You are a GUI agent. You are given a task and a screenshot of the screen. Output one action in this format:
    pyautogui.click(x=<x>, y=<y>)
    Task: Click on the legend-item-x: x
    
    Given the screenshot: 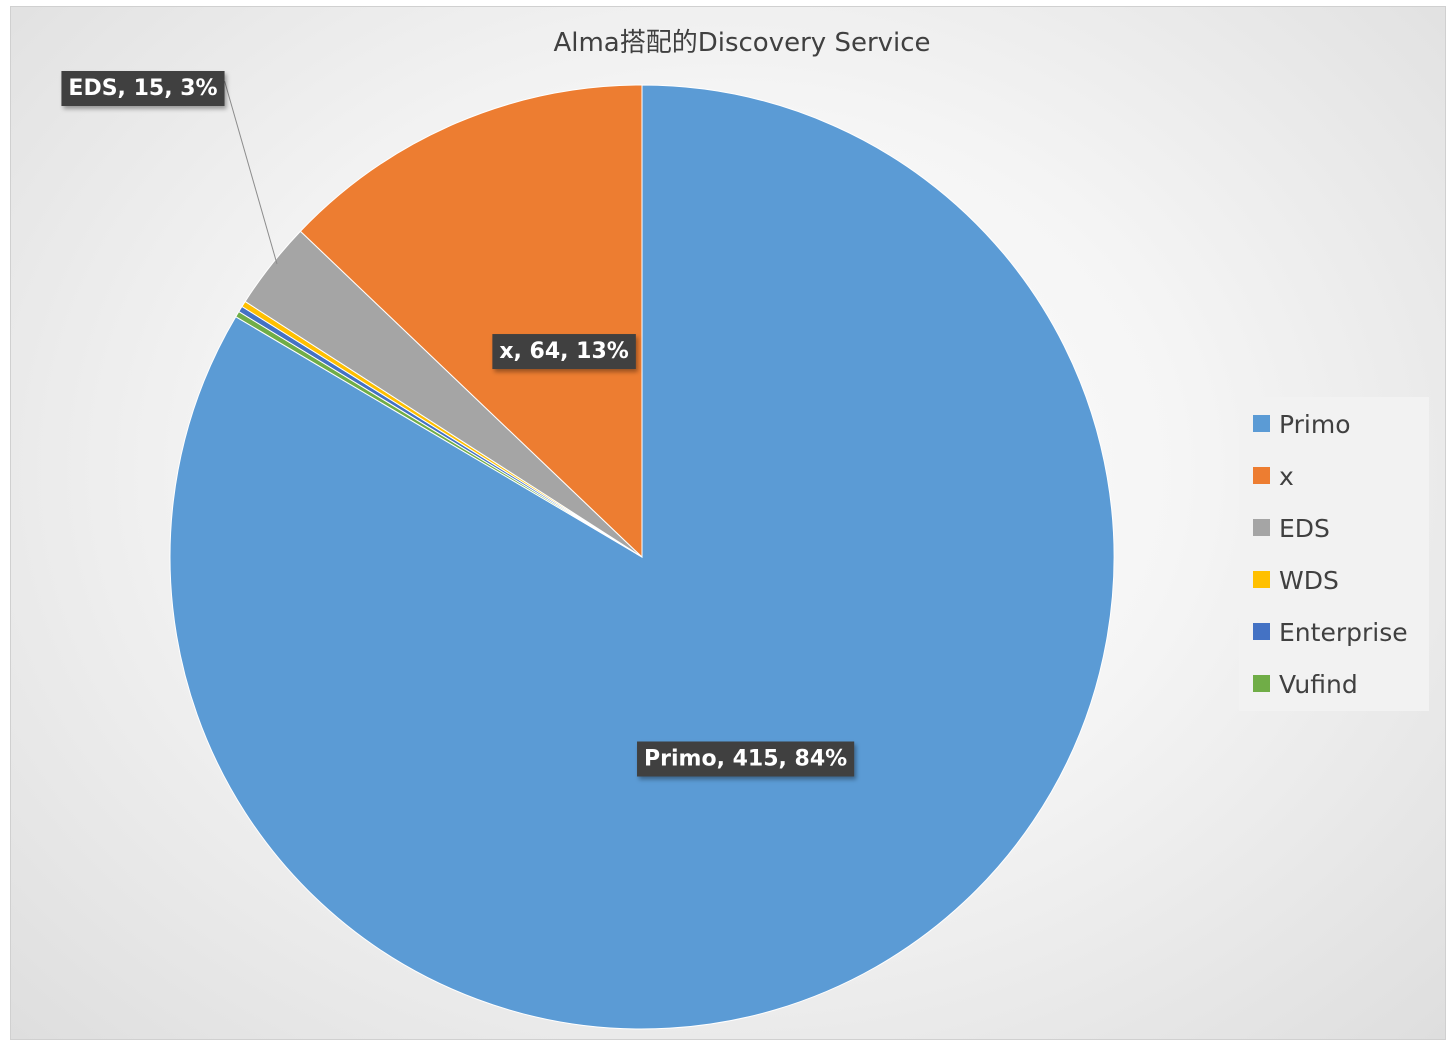 What is the action you would take?
    pyautogui.click(x=1273, y=476)
    